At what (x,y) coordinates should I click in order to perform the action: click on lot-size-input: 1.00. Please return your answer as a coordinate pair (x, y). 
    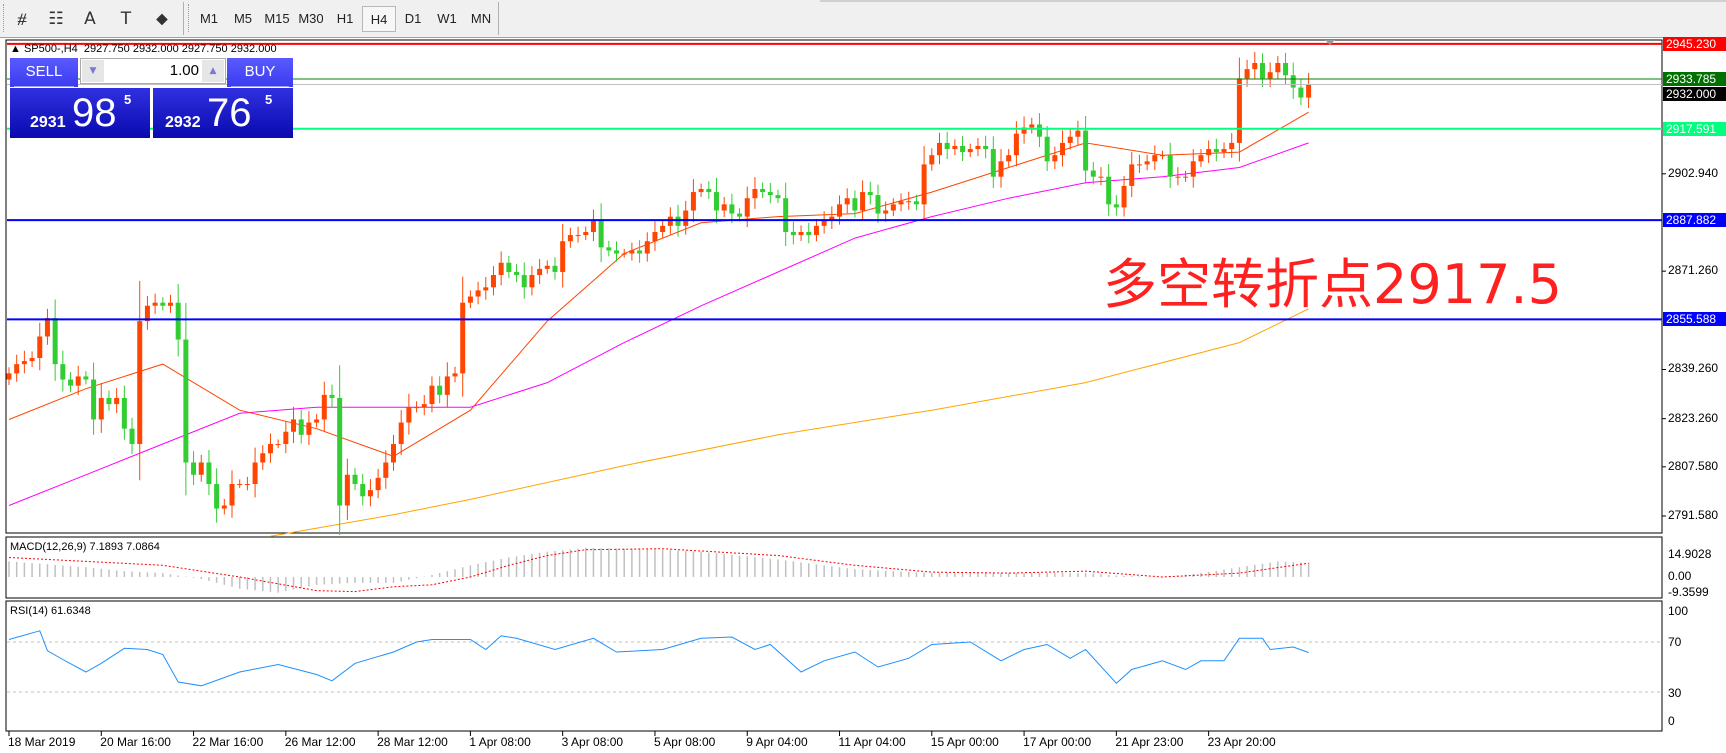
    Looking at the image, I should click on (184, 70).